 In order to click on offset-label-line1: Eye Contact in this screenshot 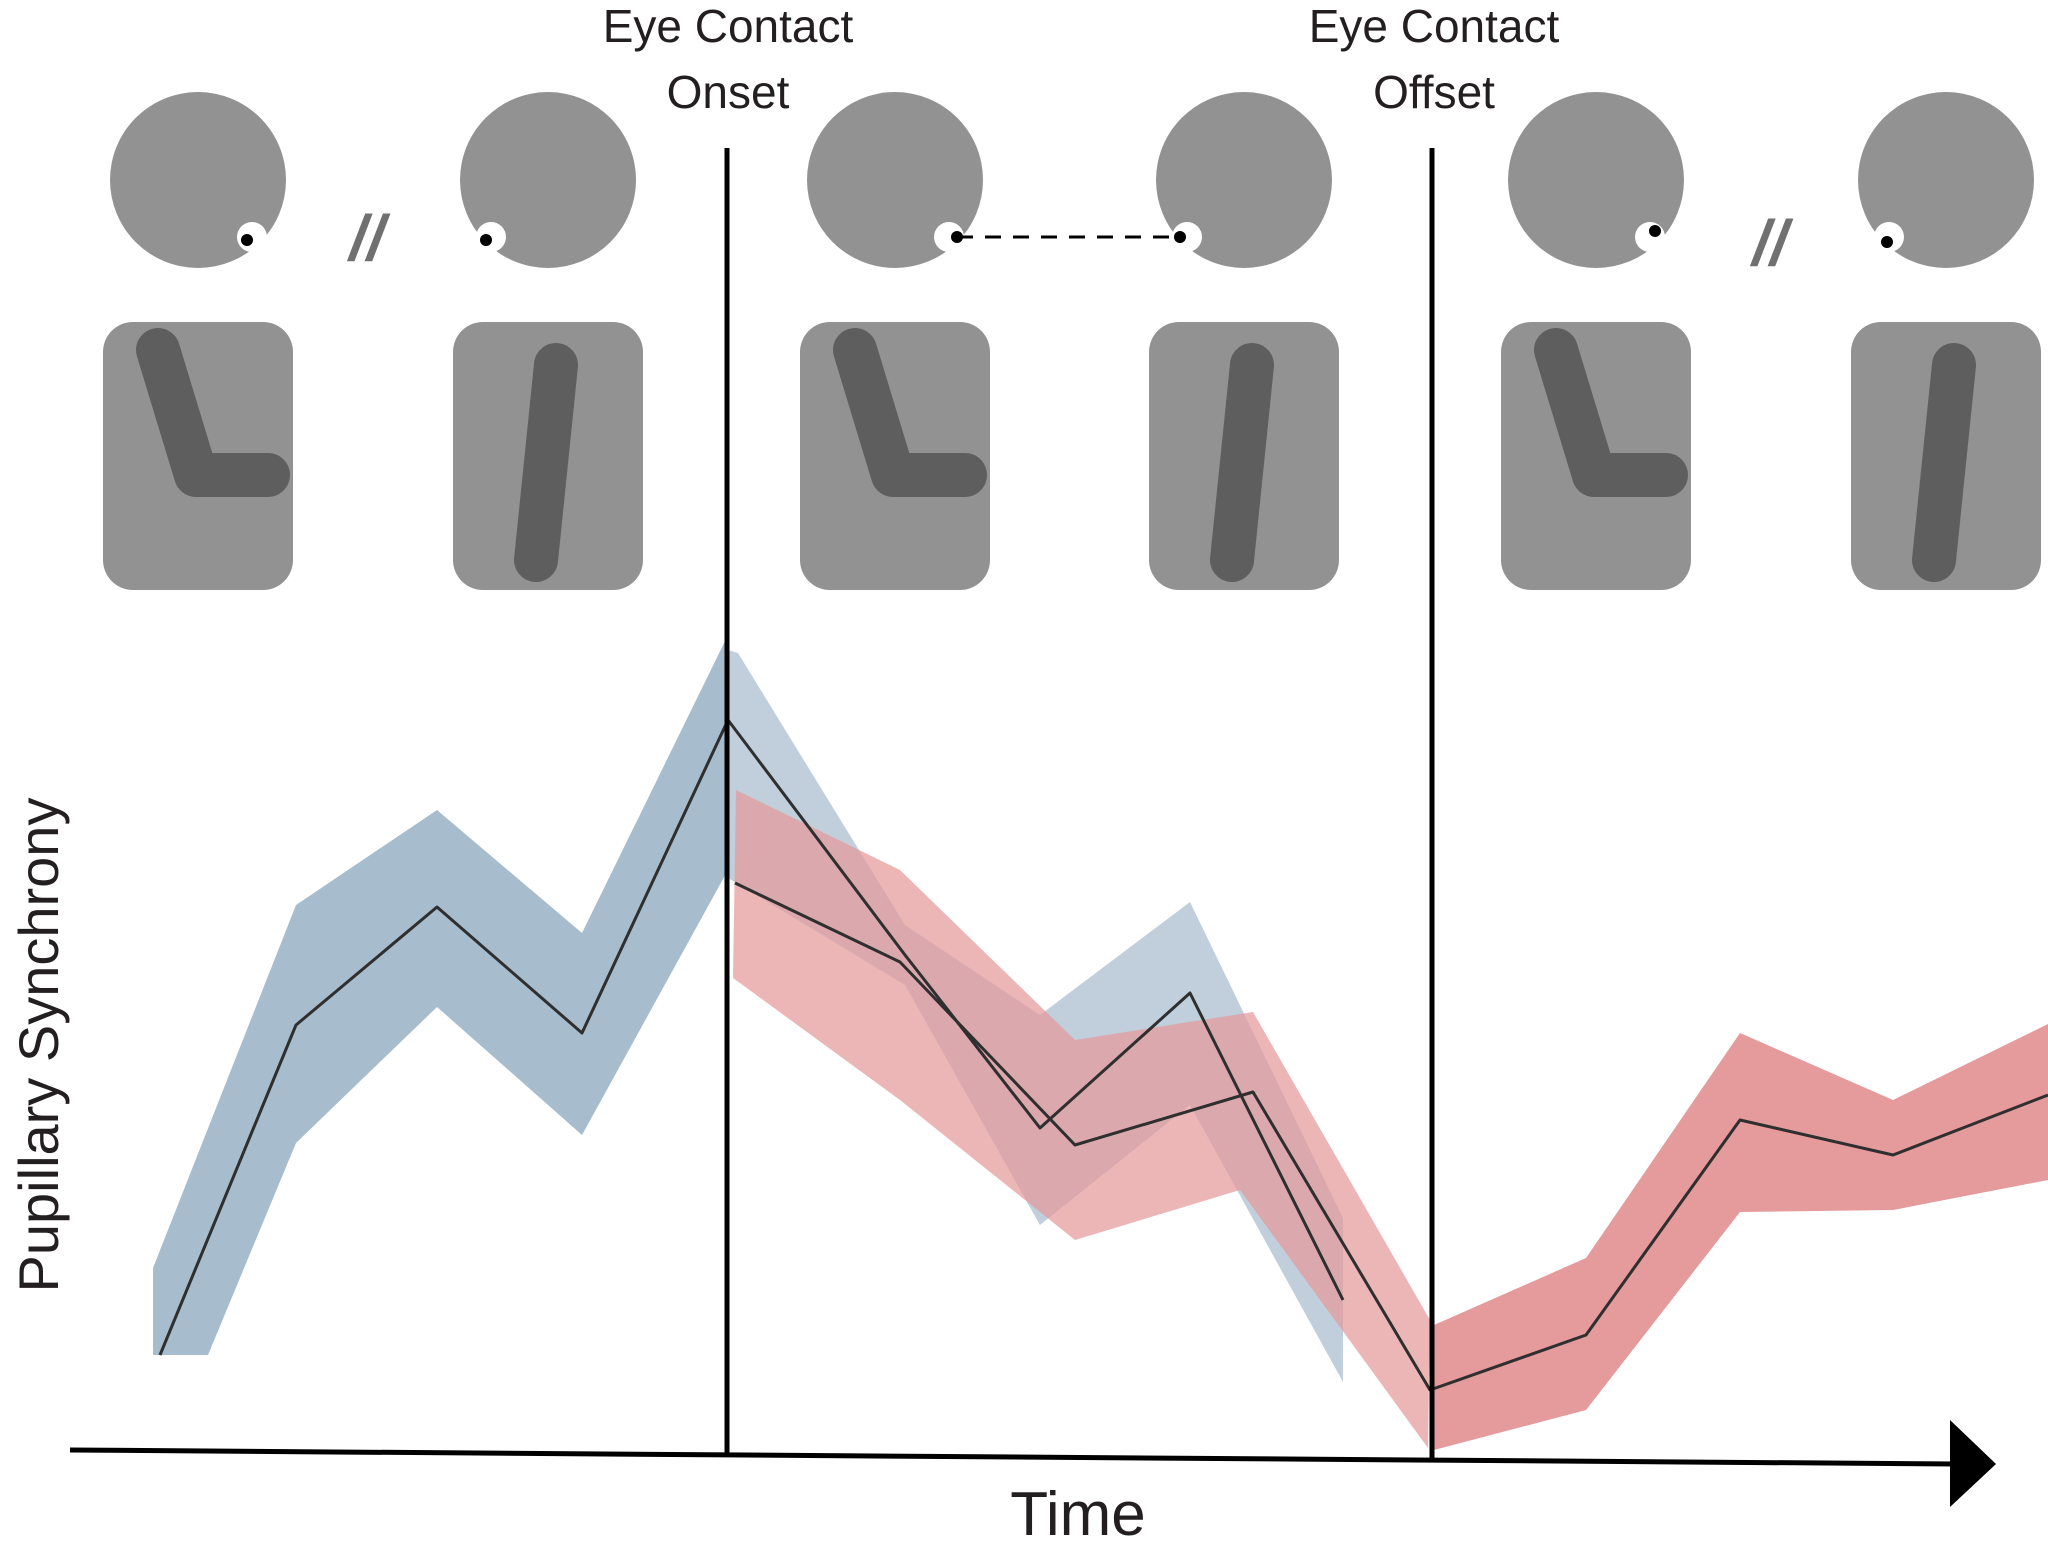, I will do `click(1434, 26)`.